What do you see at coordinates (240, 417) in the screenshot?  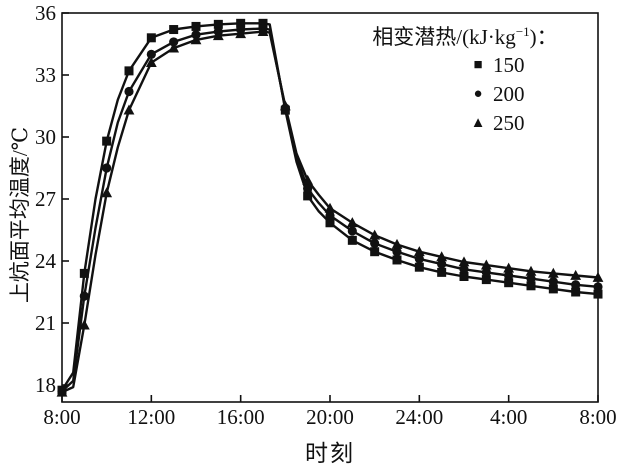 I see `x-tick-label: 16:00` at bounding box center [240, 417].